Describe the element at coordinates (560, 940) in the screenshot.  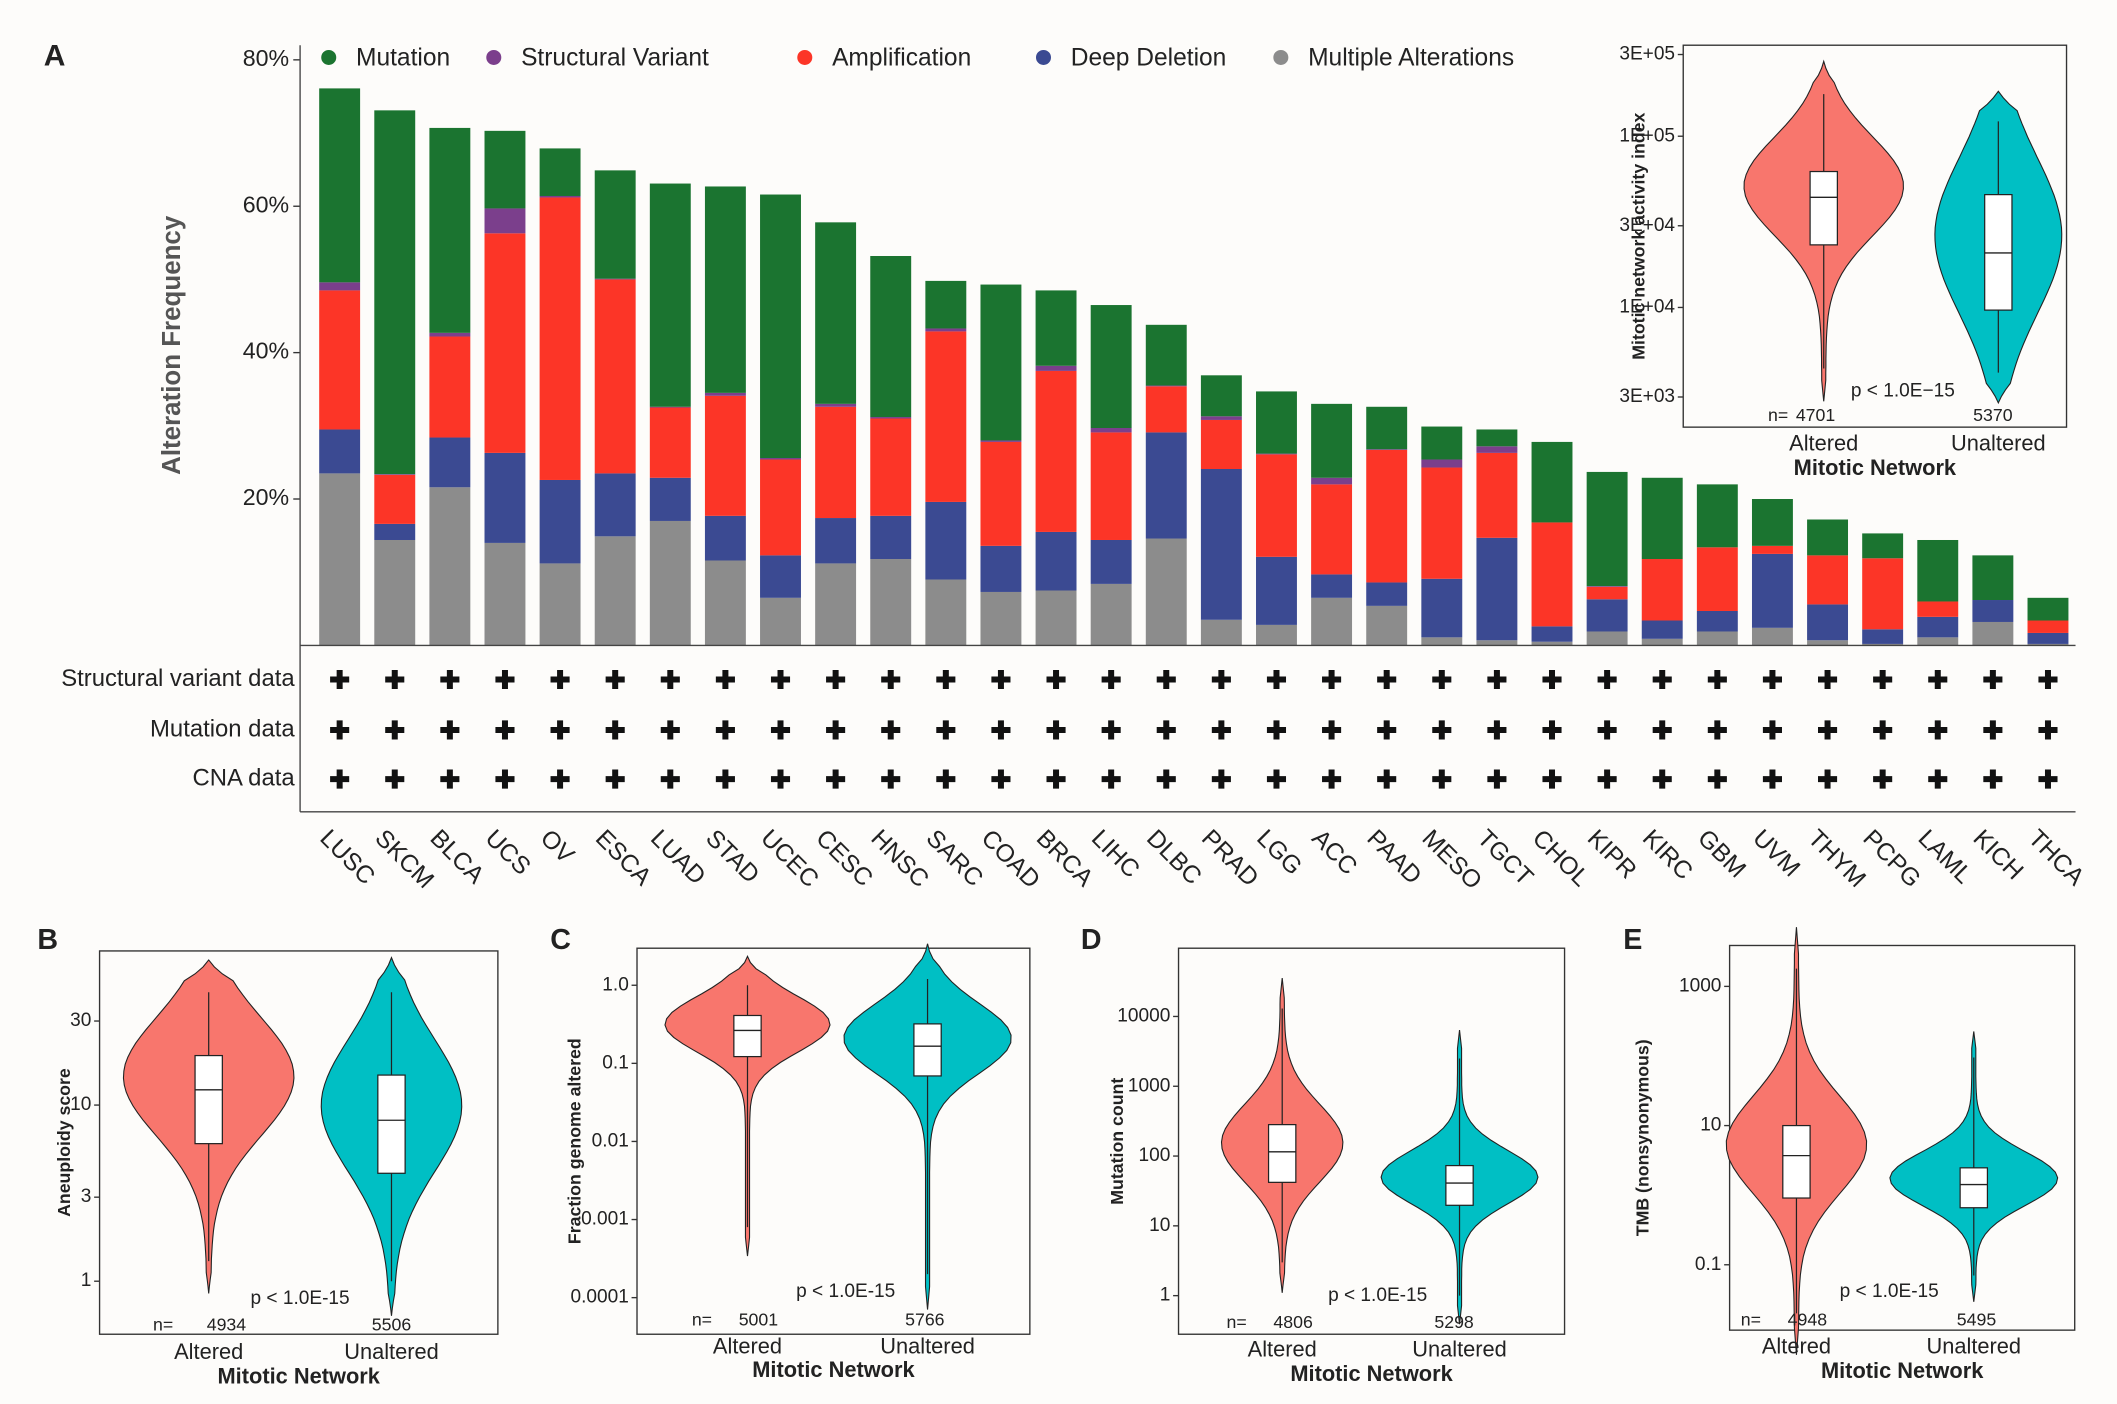
I see `panel-label: C` at that location.